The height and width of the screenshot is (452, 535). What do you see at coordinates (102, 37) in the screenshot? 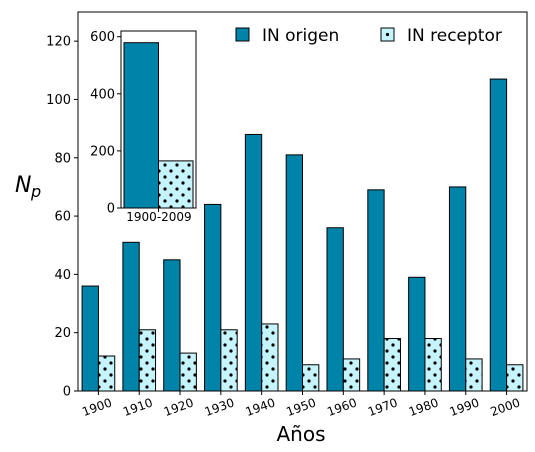
I see `inset-y-tick-label: 600` at bounding box center [102, 37].